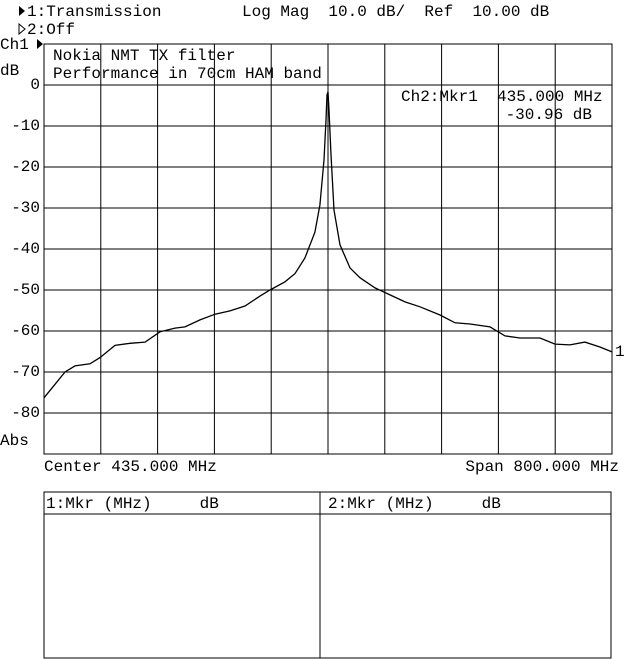 Image resolution: width=640 pixels, height=659 pixels. Describe the element at coordinates (22, 29) in the screenshot. I see `channel2-marker` at that location.